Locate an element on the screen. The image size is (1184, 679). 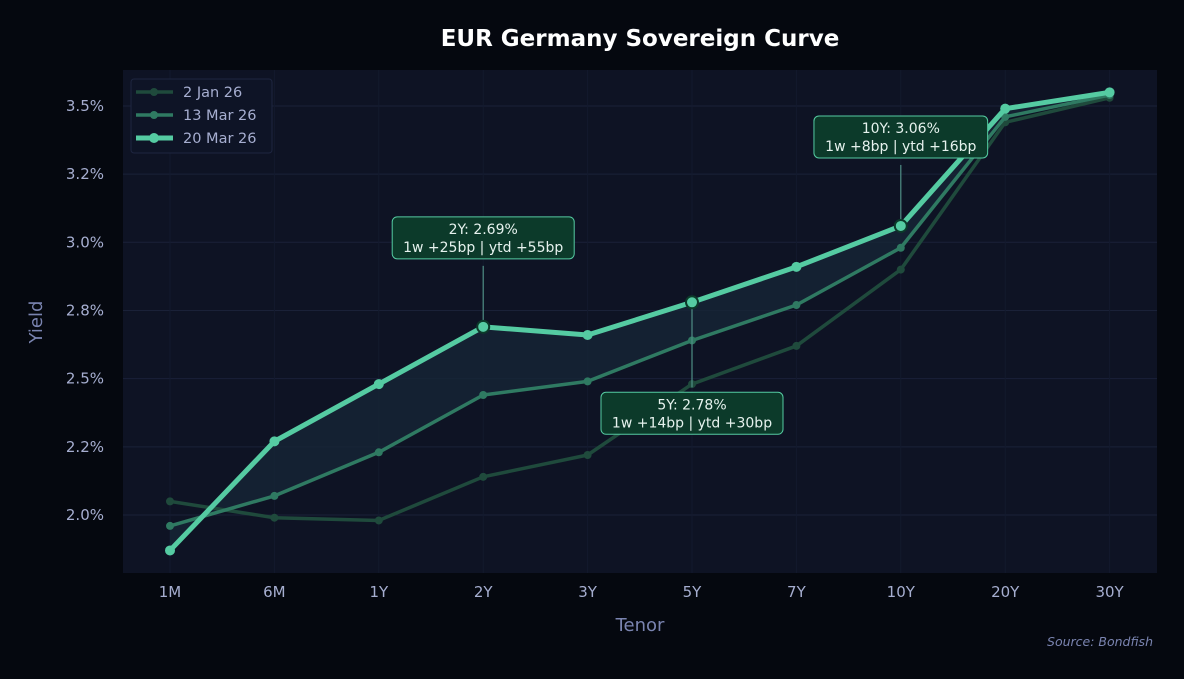
y-tick-label: 2.2% is located at coordinates (85, 447).